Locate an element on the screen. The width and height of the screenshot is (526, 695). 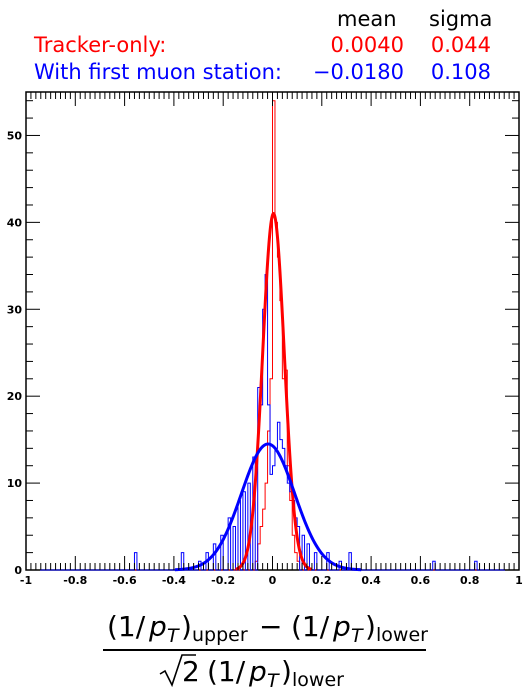
legend-tracker-sigma: 0.044 is located at coordinates (460, 45).